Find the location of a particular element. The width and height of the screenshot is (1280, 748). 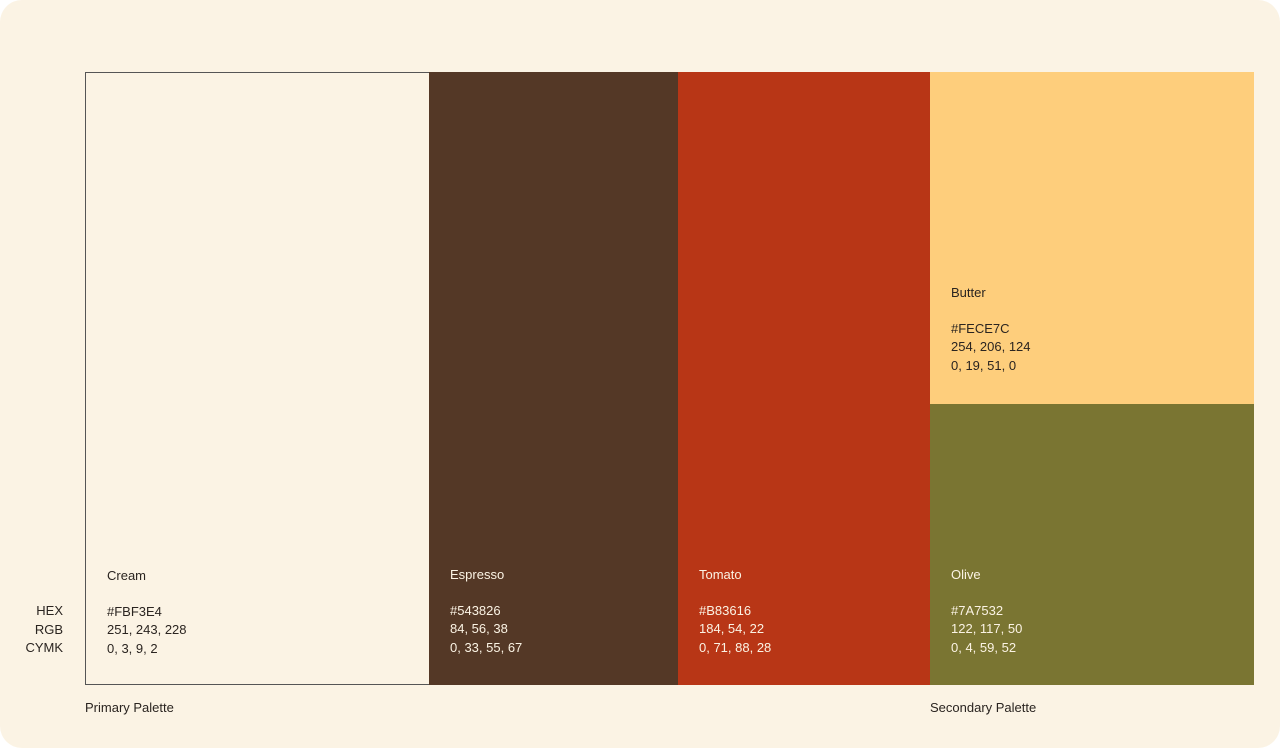

cmyk-value: 0, 71, 88, 28 is located at coordinates (735, 647).